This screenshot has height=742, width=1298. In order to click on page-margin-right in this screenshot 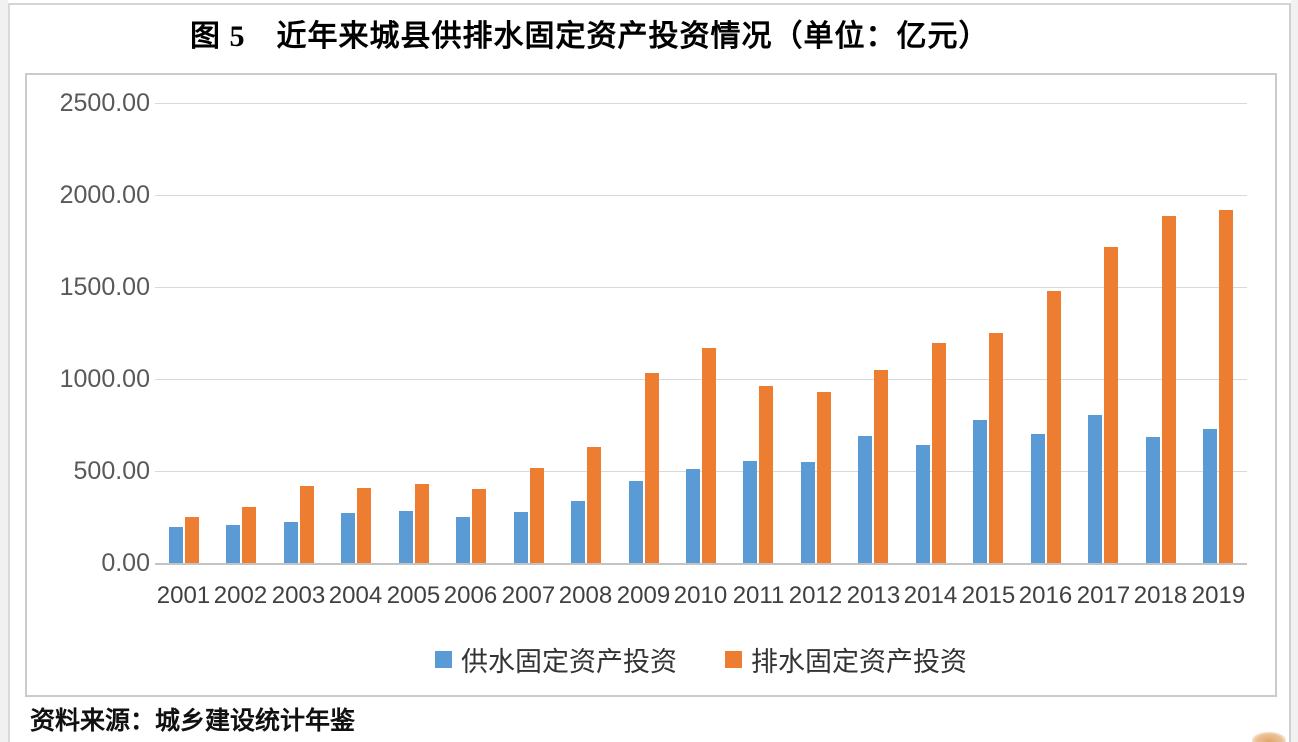, I will do `click(1294, 371)`.